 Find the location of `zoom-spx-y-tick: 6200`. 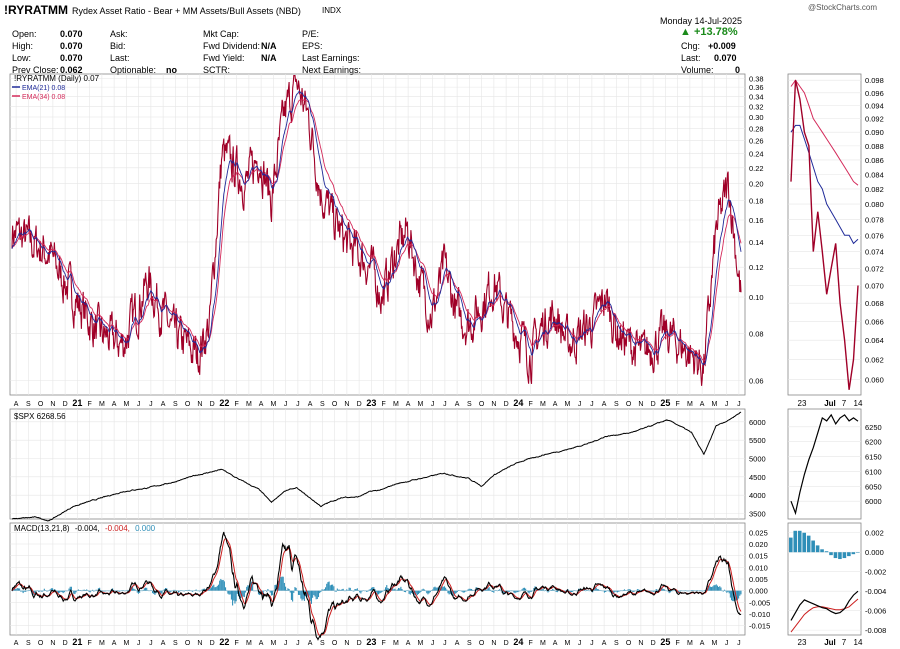

zoom-spx-y-tick: 6200 is located at coordinates (873, 442).